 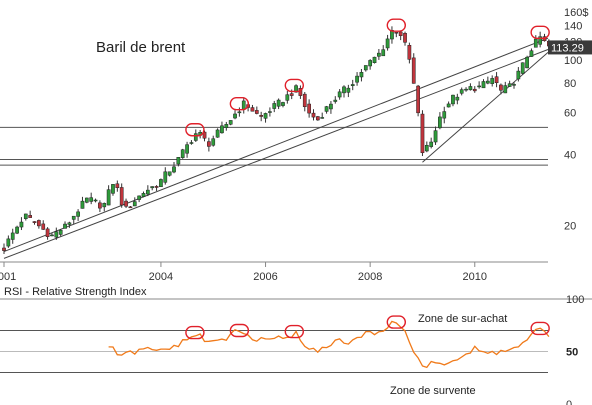 What do you see at coordinates (570, 226) in the screenshot?
I see `y-tick-label: 20` at bounding box center [570, 226].